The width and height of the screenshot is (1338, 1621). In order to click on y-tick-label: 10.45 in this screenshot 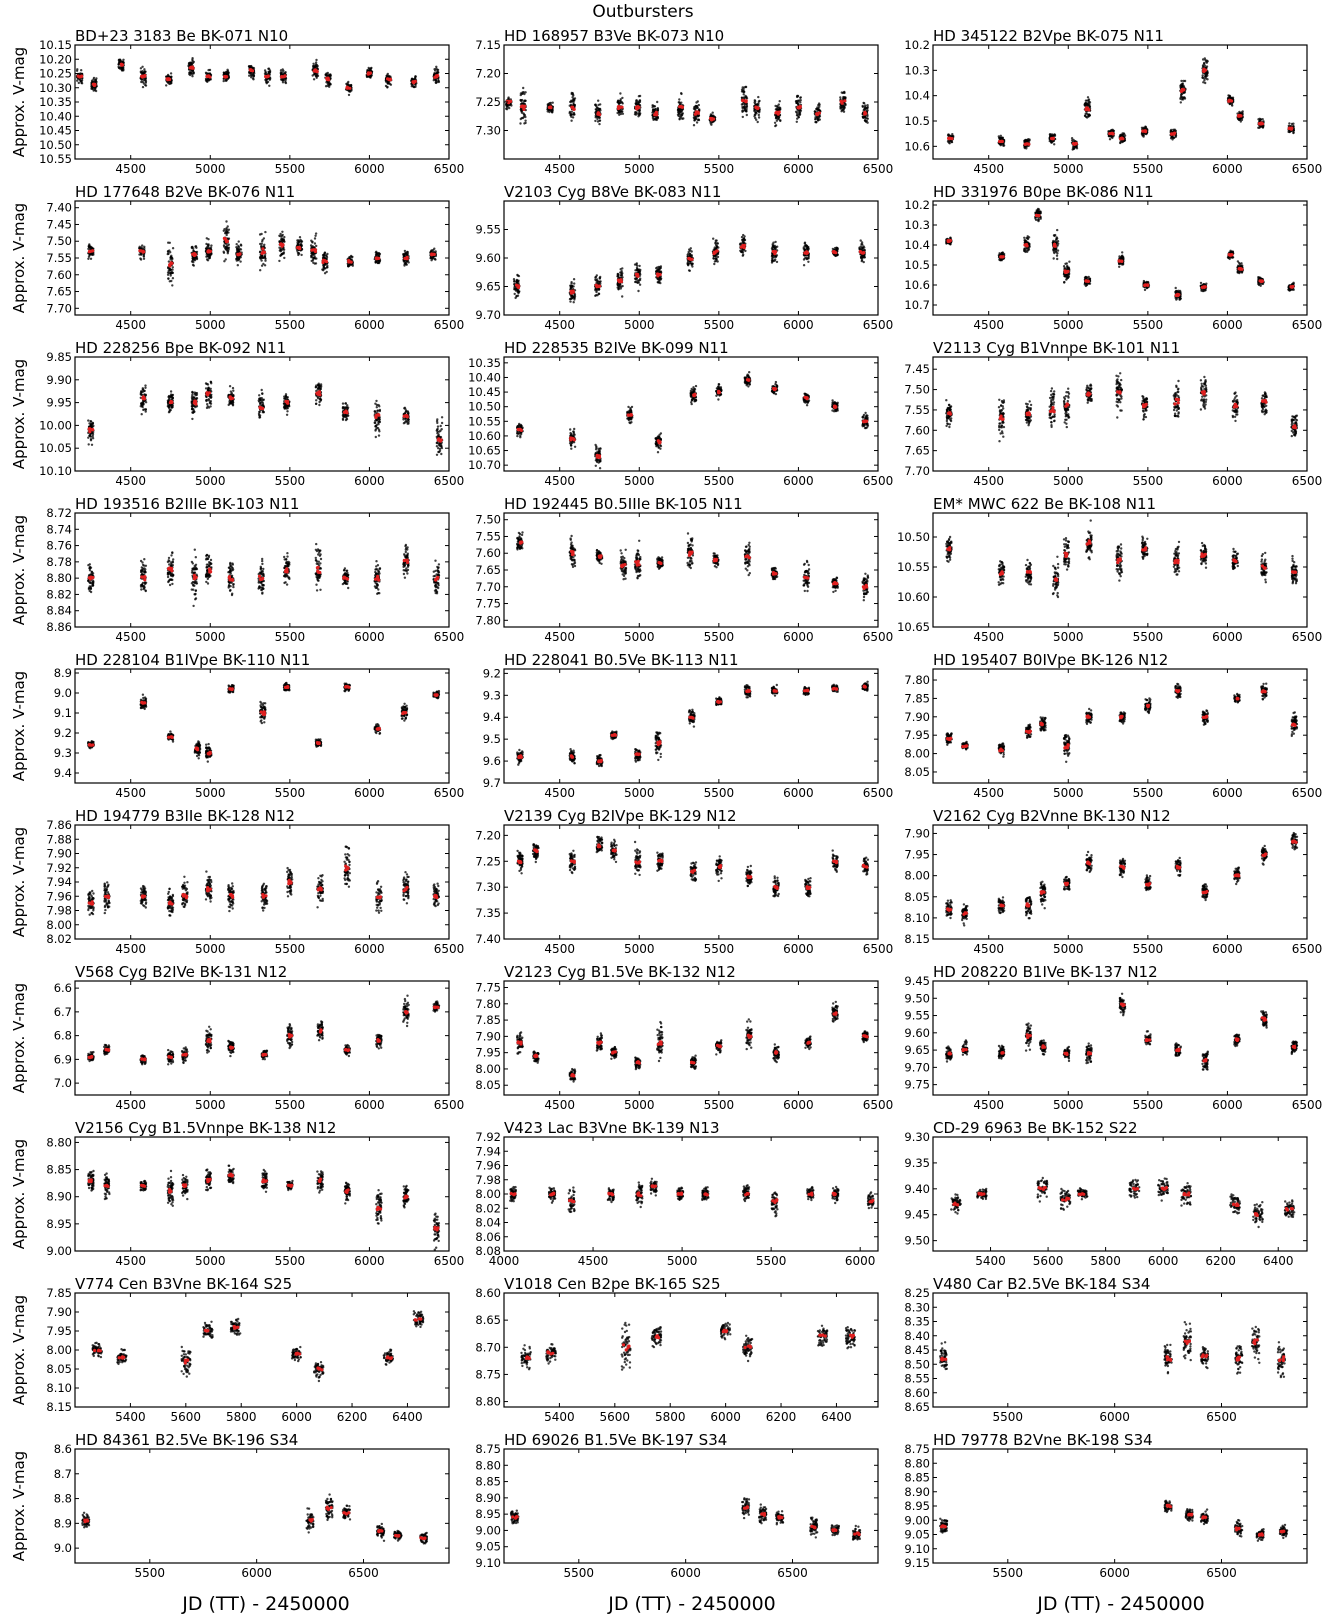, I will do `click(55, 131)`.